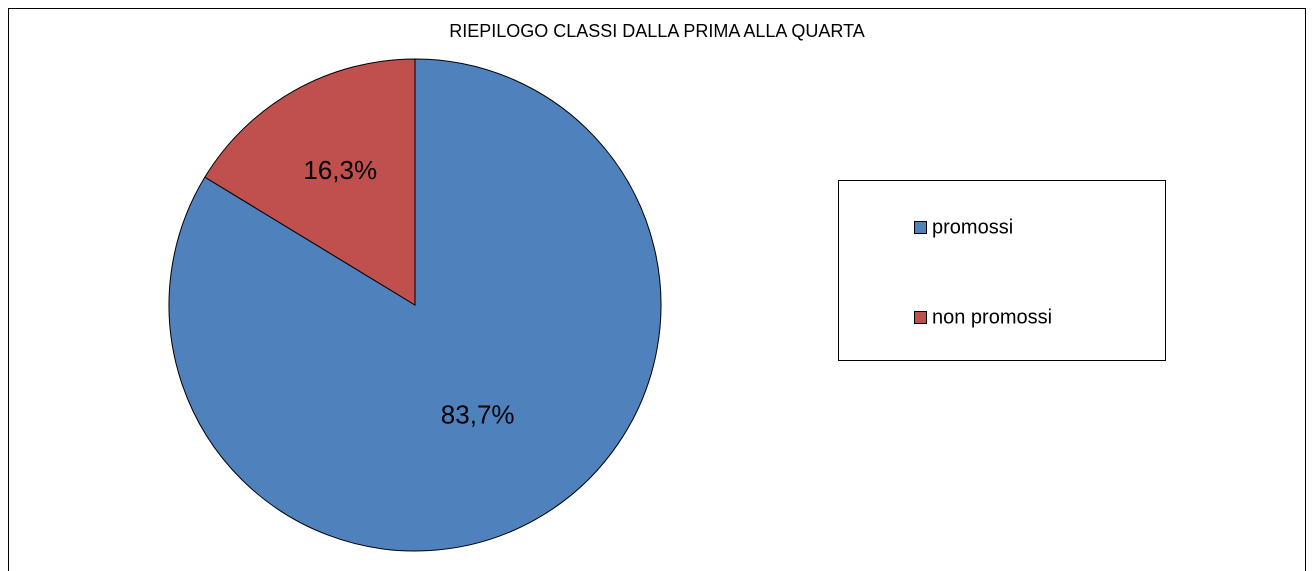 The height and width of the screenshot is (571, 1314). What do you see at coordinates (340, 170) in the screenshot?
I see `data-label: 16,3%` at bounding box center [340, 170].